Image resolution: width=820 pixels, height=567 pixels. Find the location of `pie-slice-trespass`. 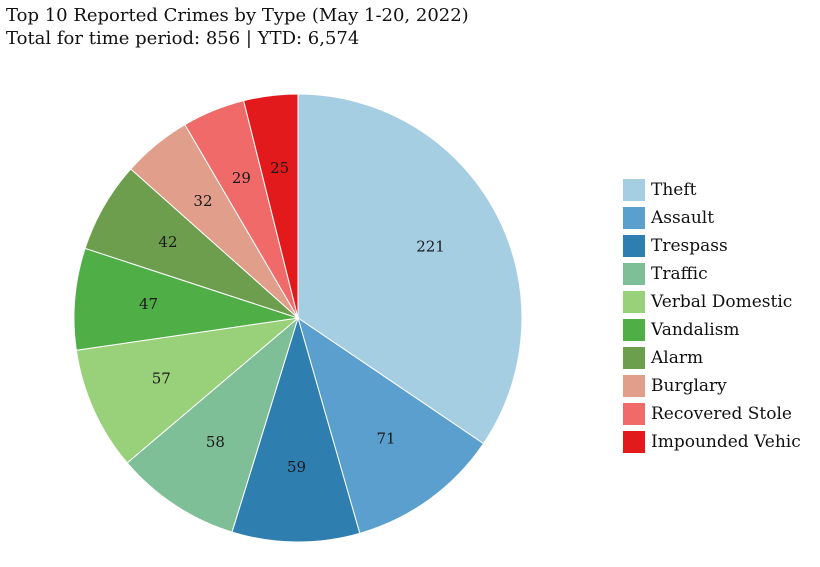

pie-slice-trespass is located at coordinates (296, 429).